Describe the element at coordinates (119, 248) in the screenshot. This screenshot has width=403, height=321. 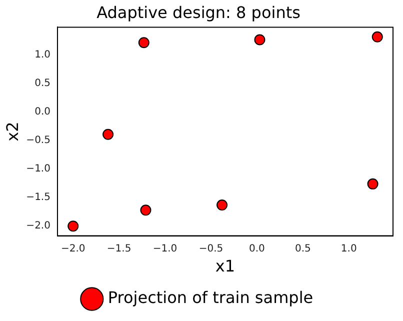
I see `x-tick-label: −1.5` at that location.